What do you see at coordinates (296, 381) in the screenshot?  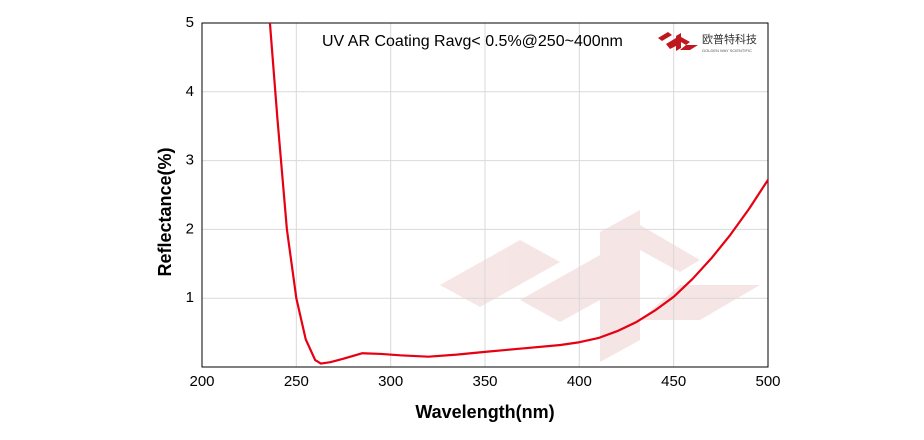 I see `x-tick-label: 250` at bounding box center [296, 381].